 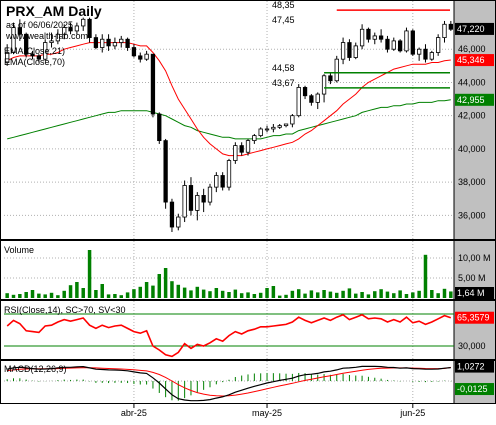 I want to click on price-tick-label: 40,000, so click(x=472, y=149).